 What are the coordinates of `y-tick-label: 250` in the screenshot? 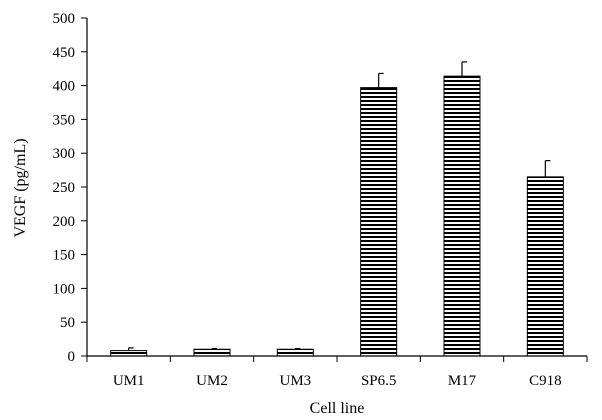 It's located at (64, 188).